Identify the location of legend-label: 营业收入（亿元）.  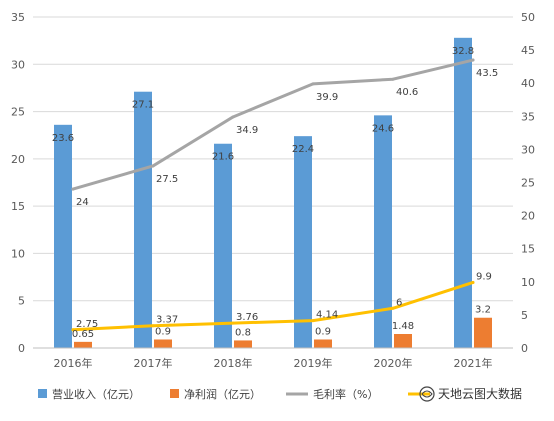
(96, 394).